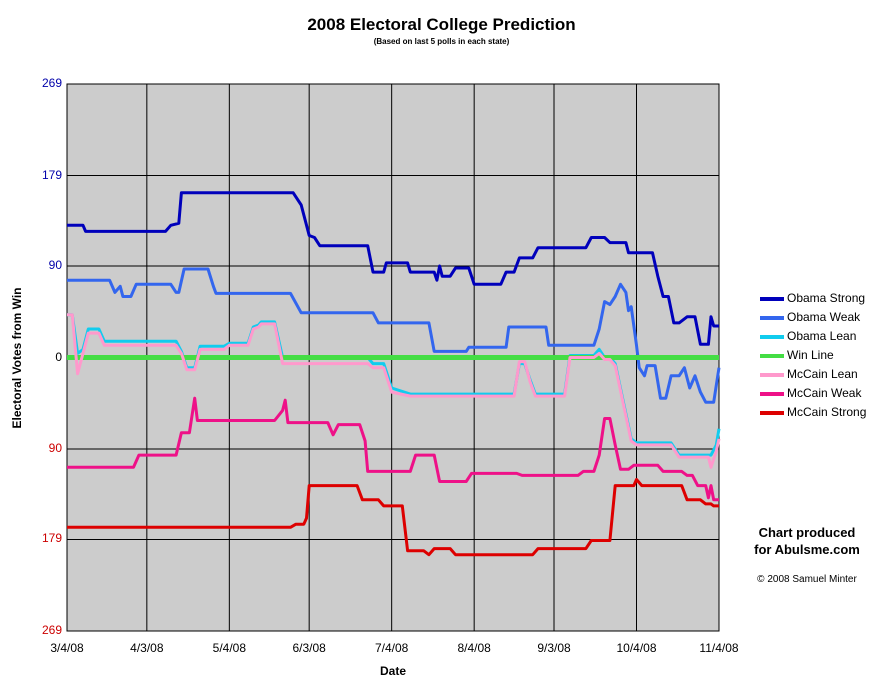 The width and height of the screenshot is (883, 691). What do you see at coordinates (822, 336) in the screenshot?
I see `legend-label: Obama Lean` at bounding box center [822, 336].